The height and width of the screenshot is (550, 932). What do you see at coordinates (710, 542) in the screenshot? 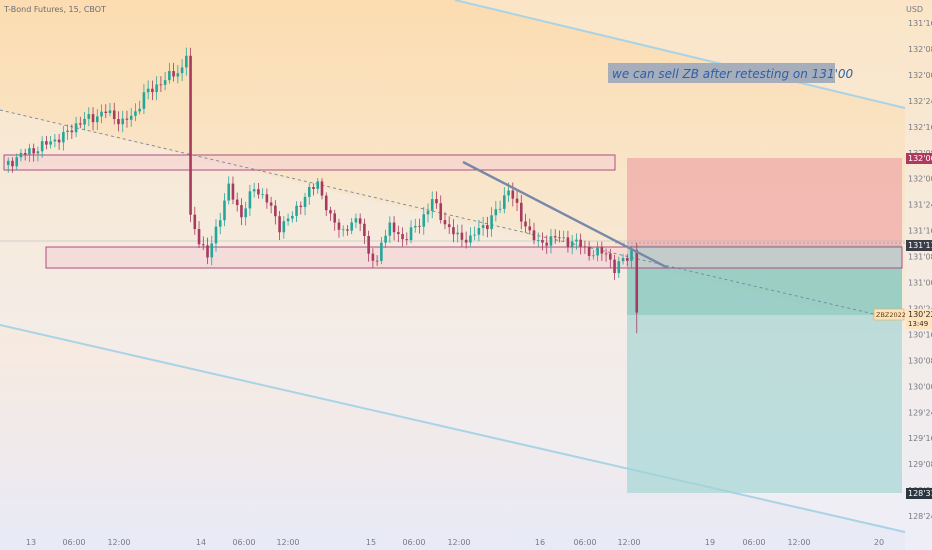
I see `x-tick-label: 19` at bounding box center [710, 542].